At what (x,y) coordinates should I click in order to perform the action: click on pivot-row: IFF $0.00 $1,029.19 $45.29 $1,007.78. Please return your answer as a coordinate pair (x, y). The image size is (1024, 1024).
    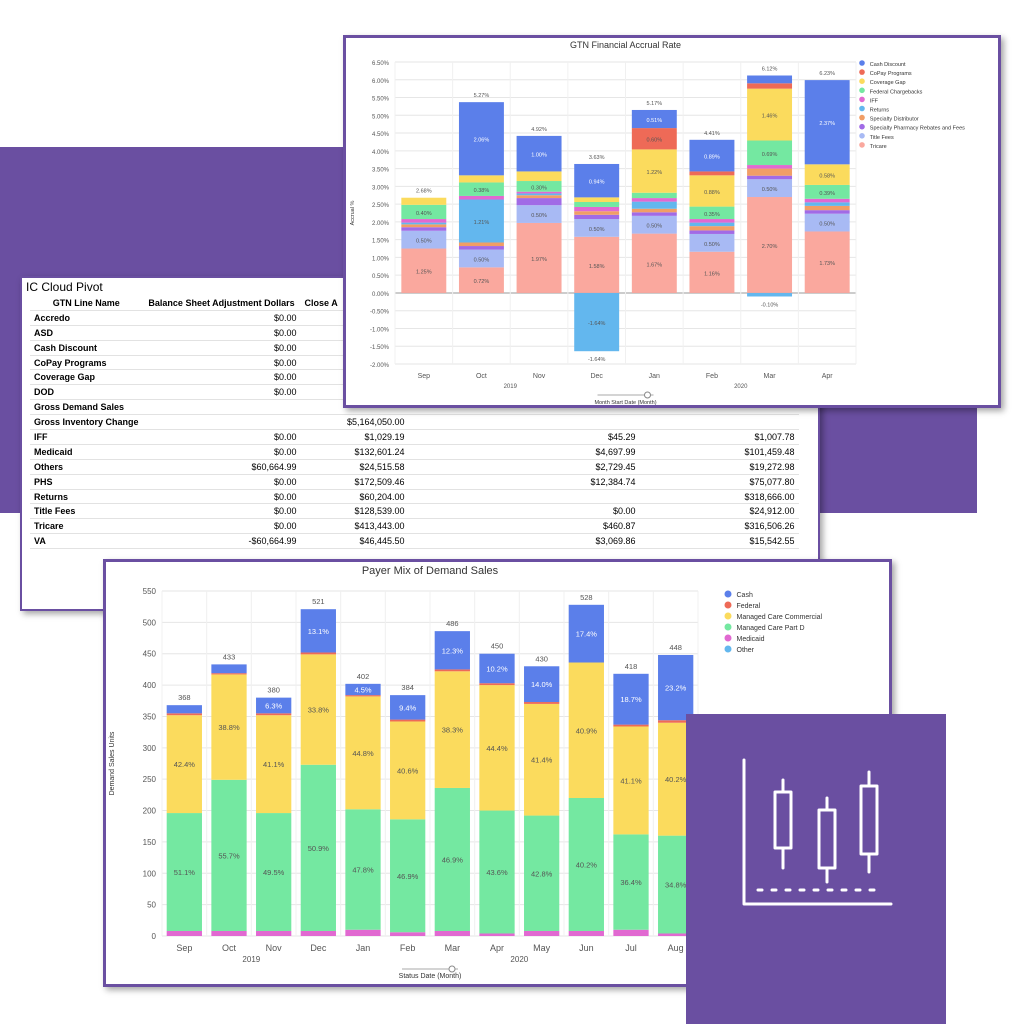
    Looking at the image, I should click on (414, 437).